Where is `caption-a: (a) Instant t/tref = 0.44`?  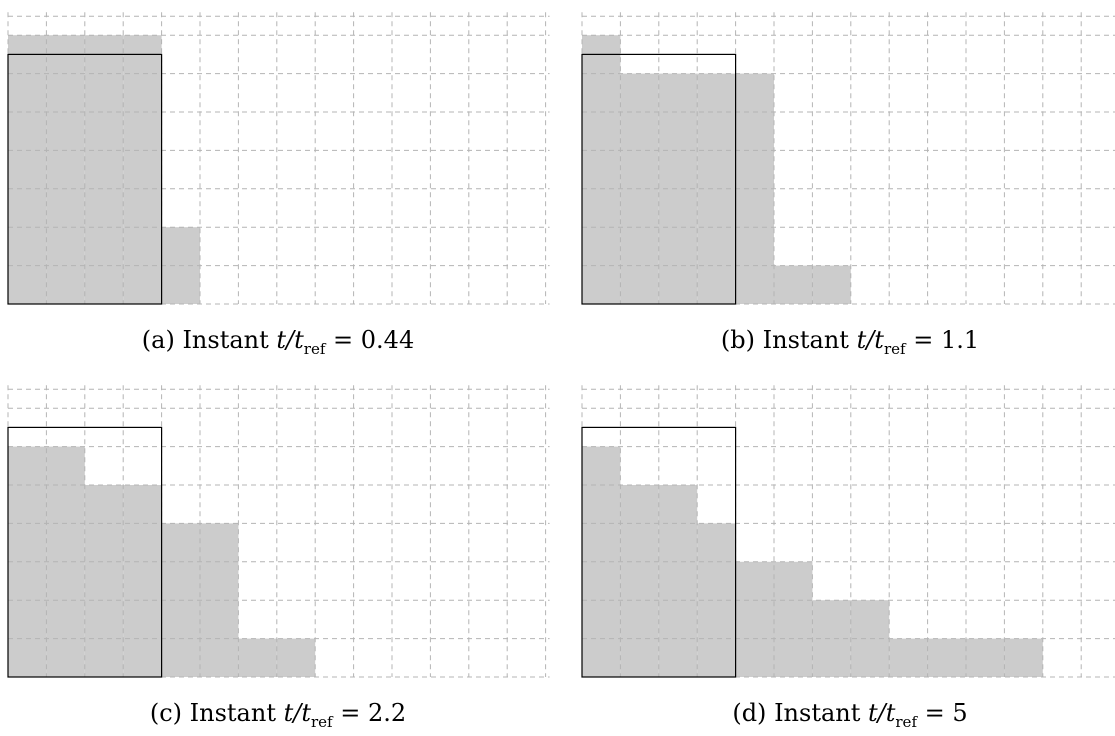
caption-a: (a) Instant t/tref = 0.44 is located at coordinates (278, 342).